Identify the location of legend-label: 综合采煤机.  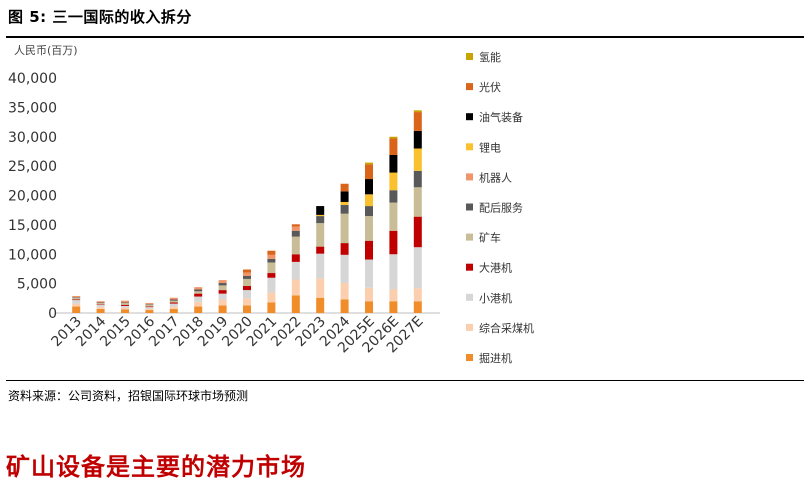
(506, 328).